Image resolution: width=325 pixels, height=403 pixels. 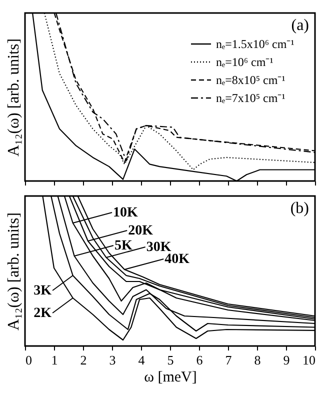 What do you see at coordinates (142, 360) in the screenshot?
I see `x-tick-label: 4` at bounding box center [142, 360].